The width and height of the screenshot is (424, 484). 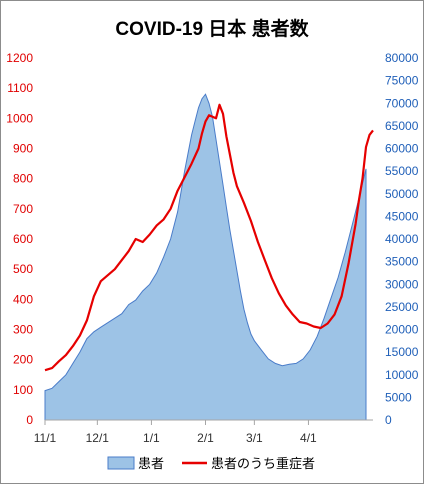 I want to click on y-left-tick-label: 800, so click(x=23, y=179).